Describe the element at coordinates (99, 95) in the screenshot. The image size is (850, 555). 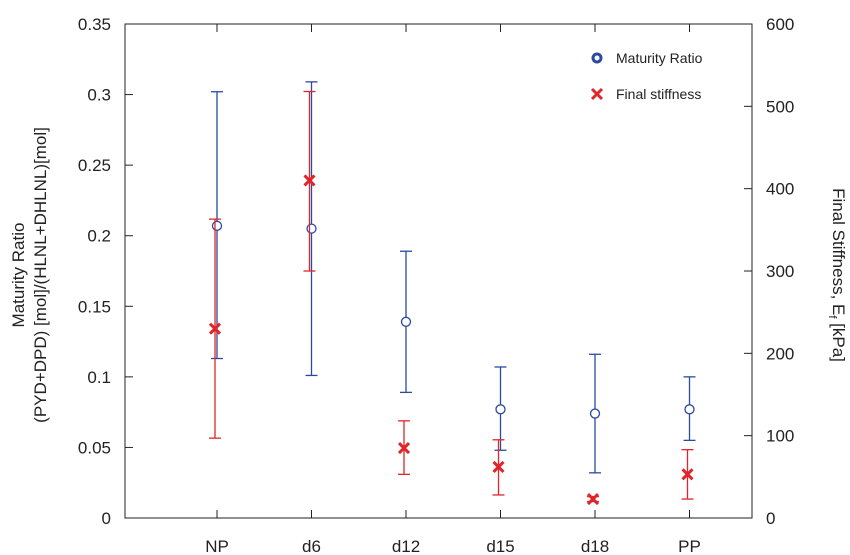
I see `left-tick-label: 0.3` at that location.